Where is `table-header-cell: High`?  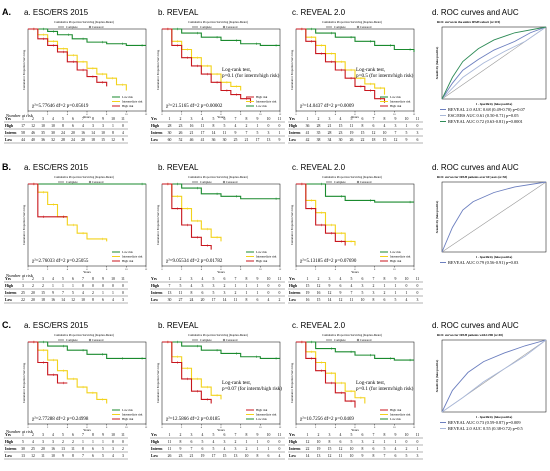 table-header-cell: High is located at coordinates (155, 286).